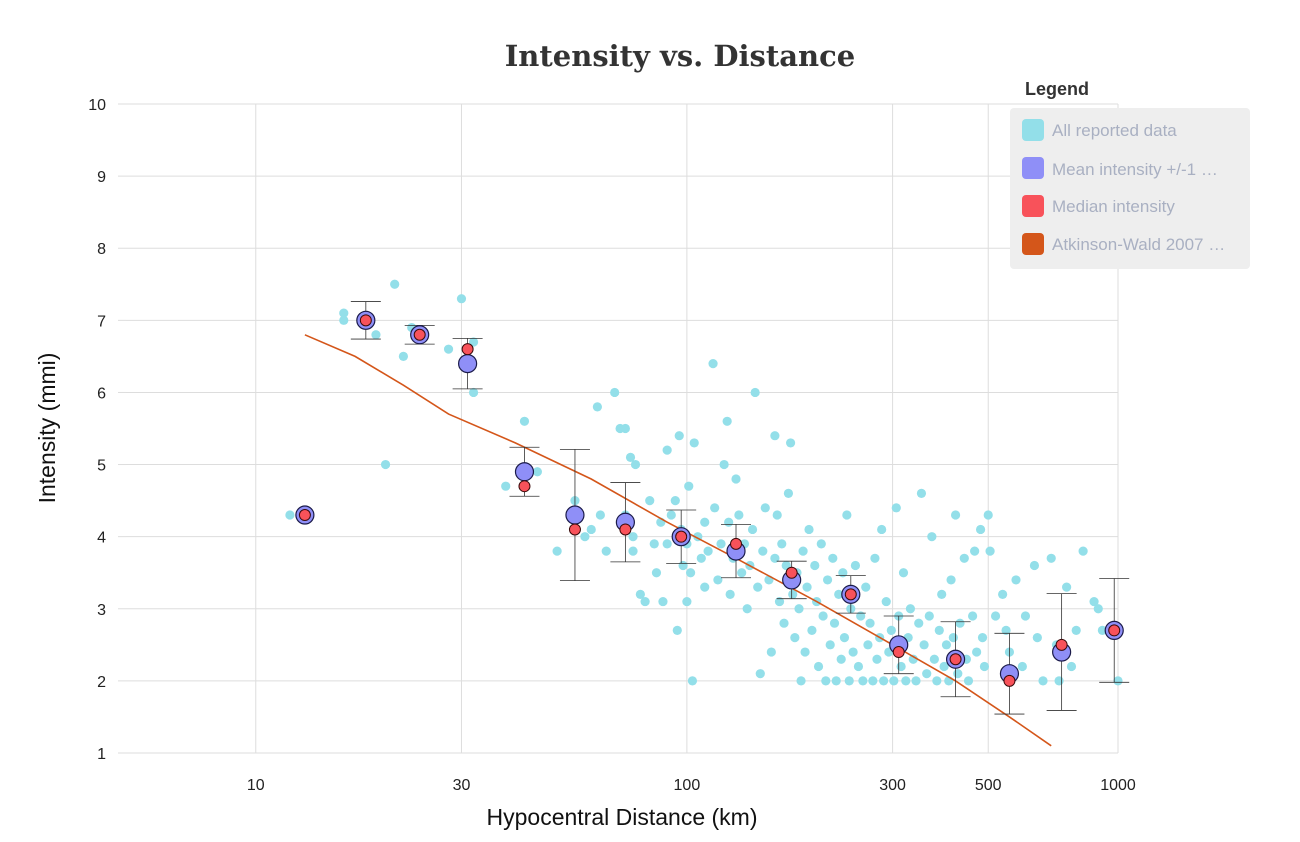 This screenshot has height=842, width=1300. Describe the element at coordinates (101, 321) in the screenshot. I see `y-tick-label: 7` at that location.